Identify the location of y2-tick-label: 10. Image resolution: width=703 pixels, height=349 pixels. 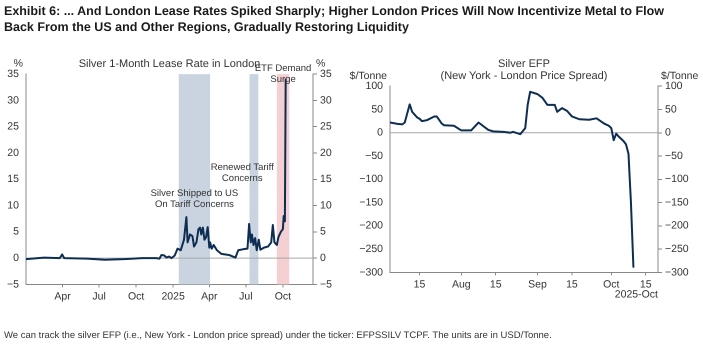
(326, 205).